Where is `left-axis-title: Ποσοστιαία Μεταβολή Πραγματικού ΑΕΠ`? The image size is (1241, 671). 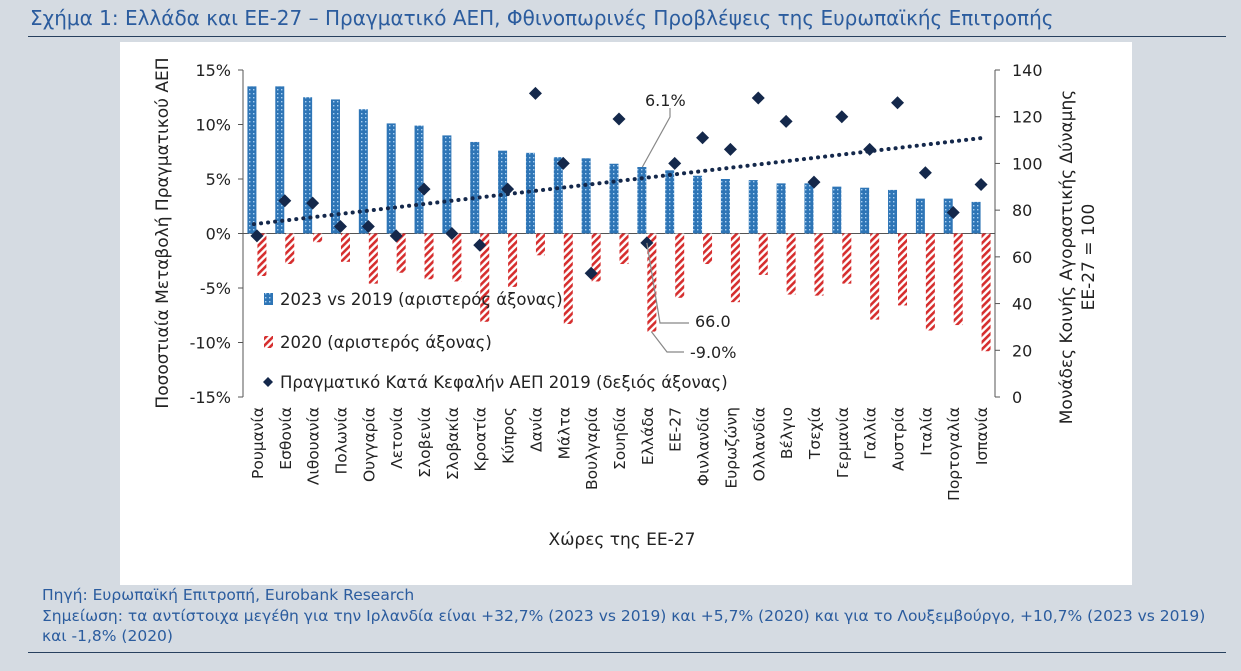
left-axis-title: Ποσοστιαία Μεταβολή Πραγματικού ΑΕΠ is located at coordinates (163, 232).